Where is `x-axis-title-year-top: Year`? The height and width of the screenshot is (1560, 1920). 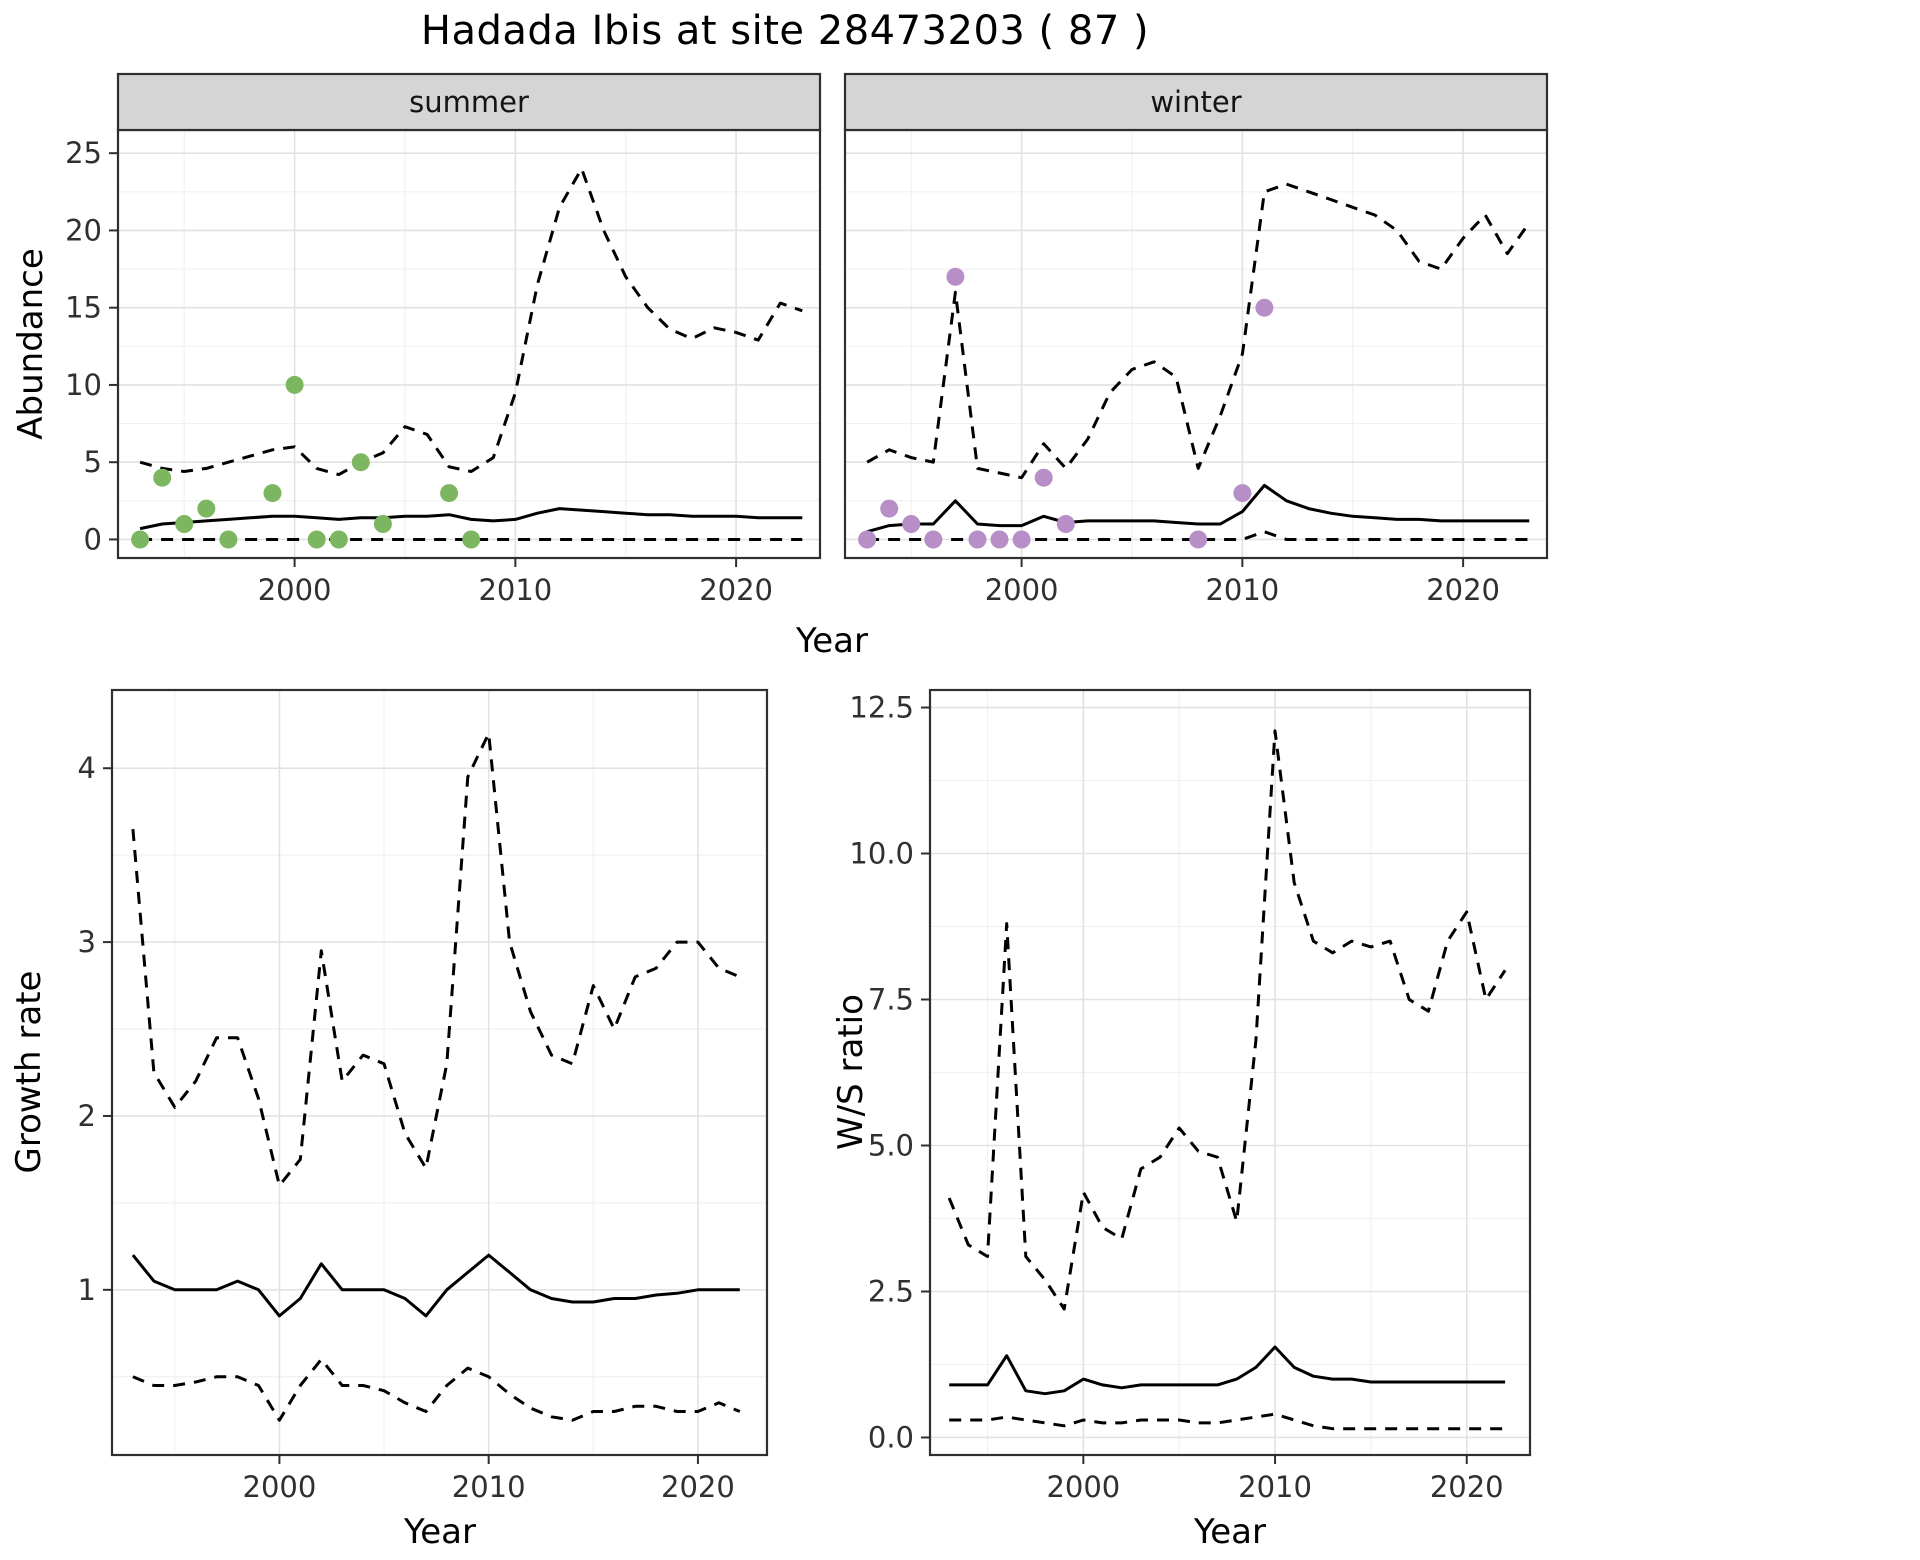
x-axis-title-year-top: Year is located at coordinates (831, 641).